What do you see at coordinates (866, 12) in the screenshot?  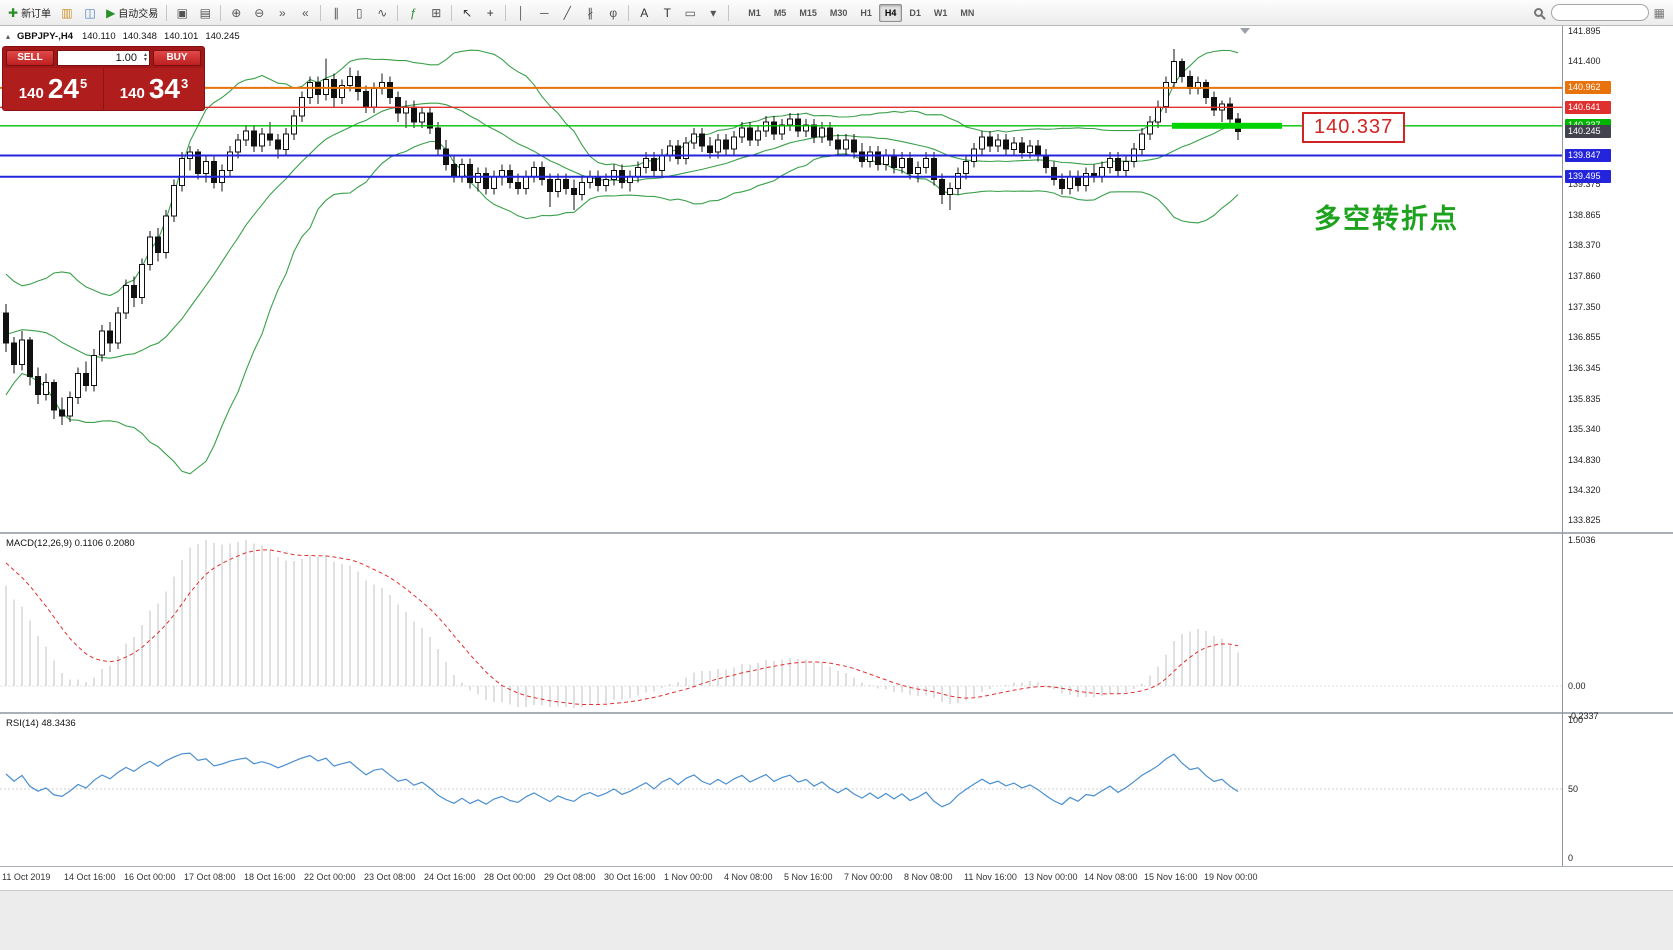 I see `timeframe-h1: H1` at bounding box center [866, 12].